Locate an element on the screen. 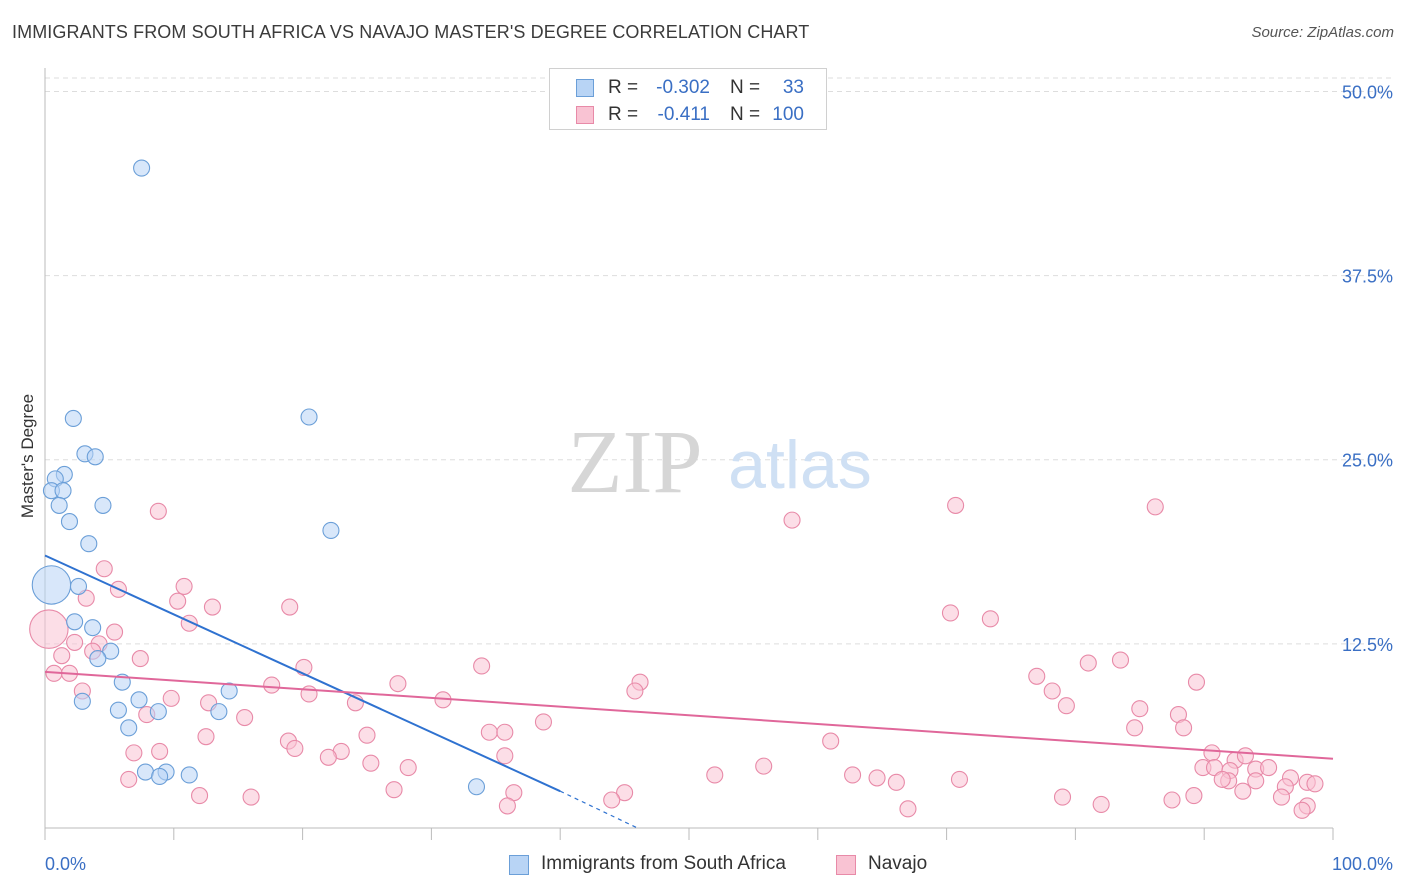 Image resolution: width=1406 pixels, height=892 pixels. legend-n-value: 100 is located at coordinates (788, 114).